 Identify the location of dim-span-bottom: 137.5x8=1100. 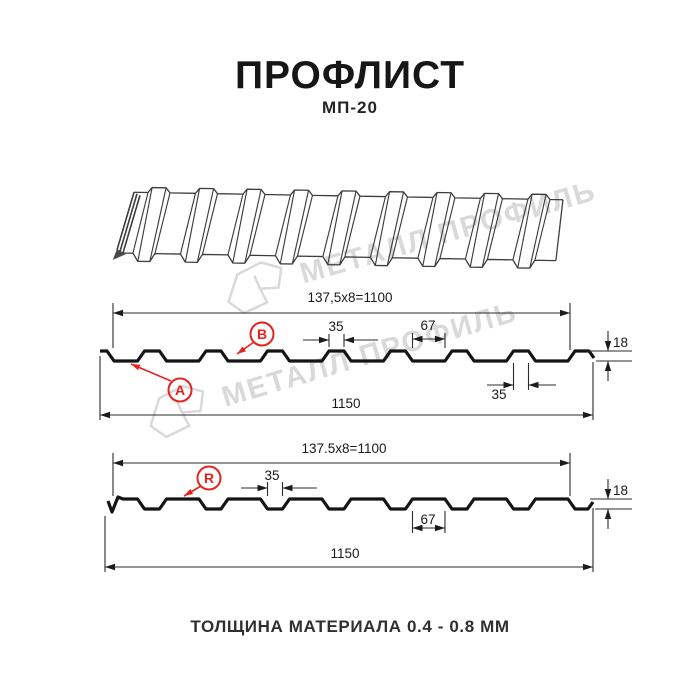
(344, 448).